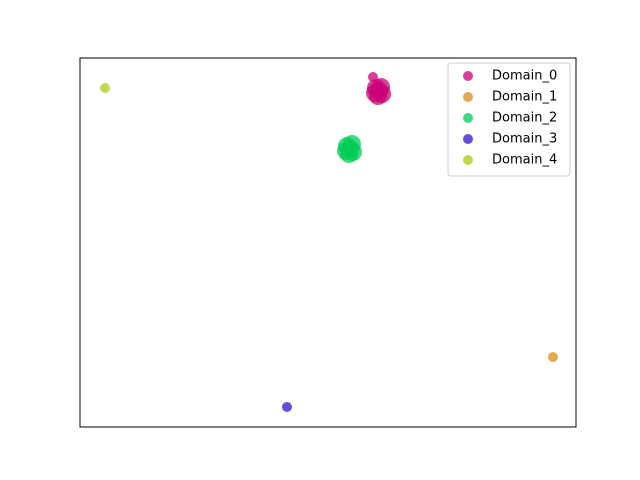 Image resolution: width=640 pixels, height=480 pixels. I want to click on legend-box, so click(509, 119).